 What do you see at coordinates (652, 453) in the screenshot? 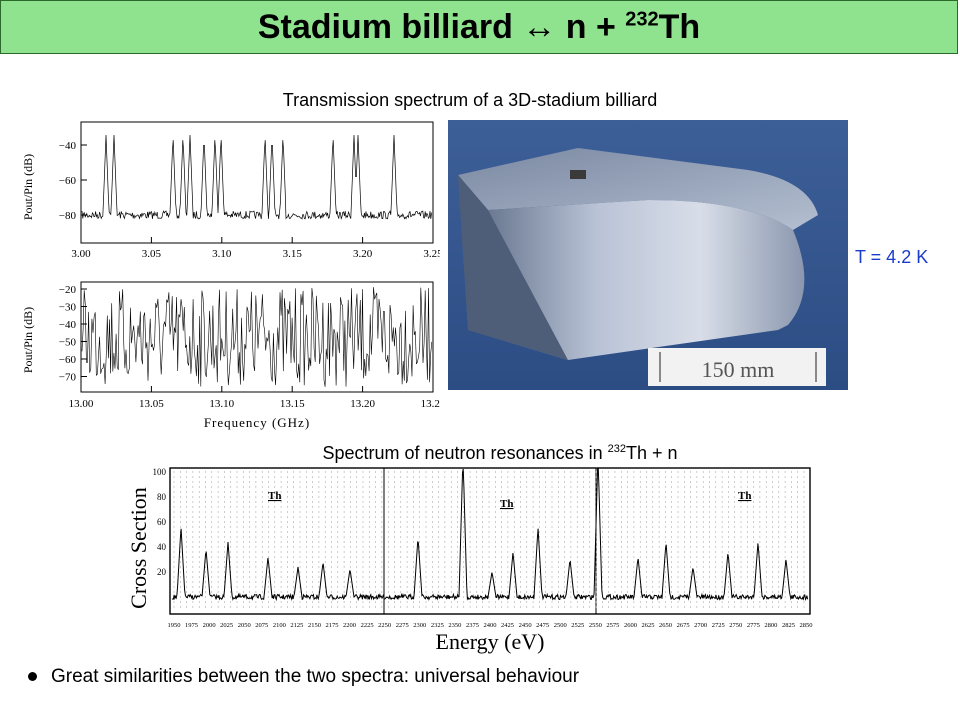
I see `caption-neutron-post: Th + n` at bounding box center [652, 453].